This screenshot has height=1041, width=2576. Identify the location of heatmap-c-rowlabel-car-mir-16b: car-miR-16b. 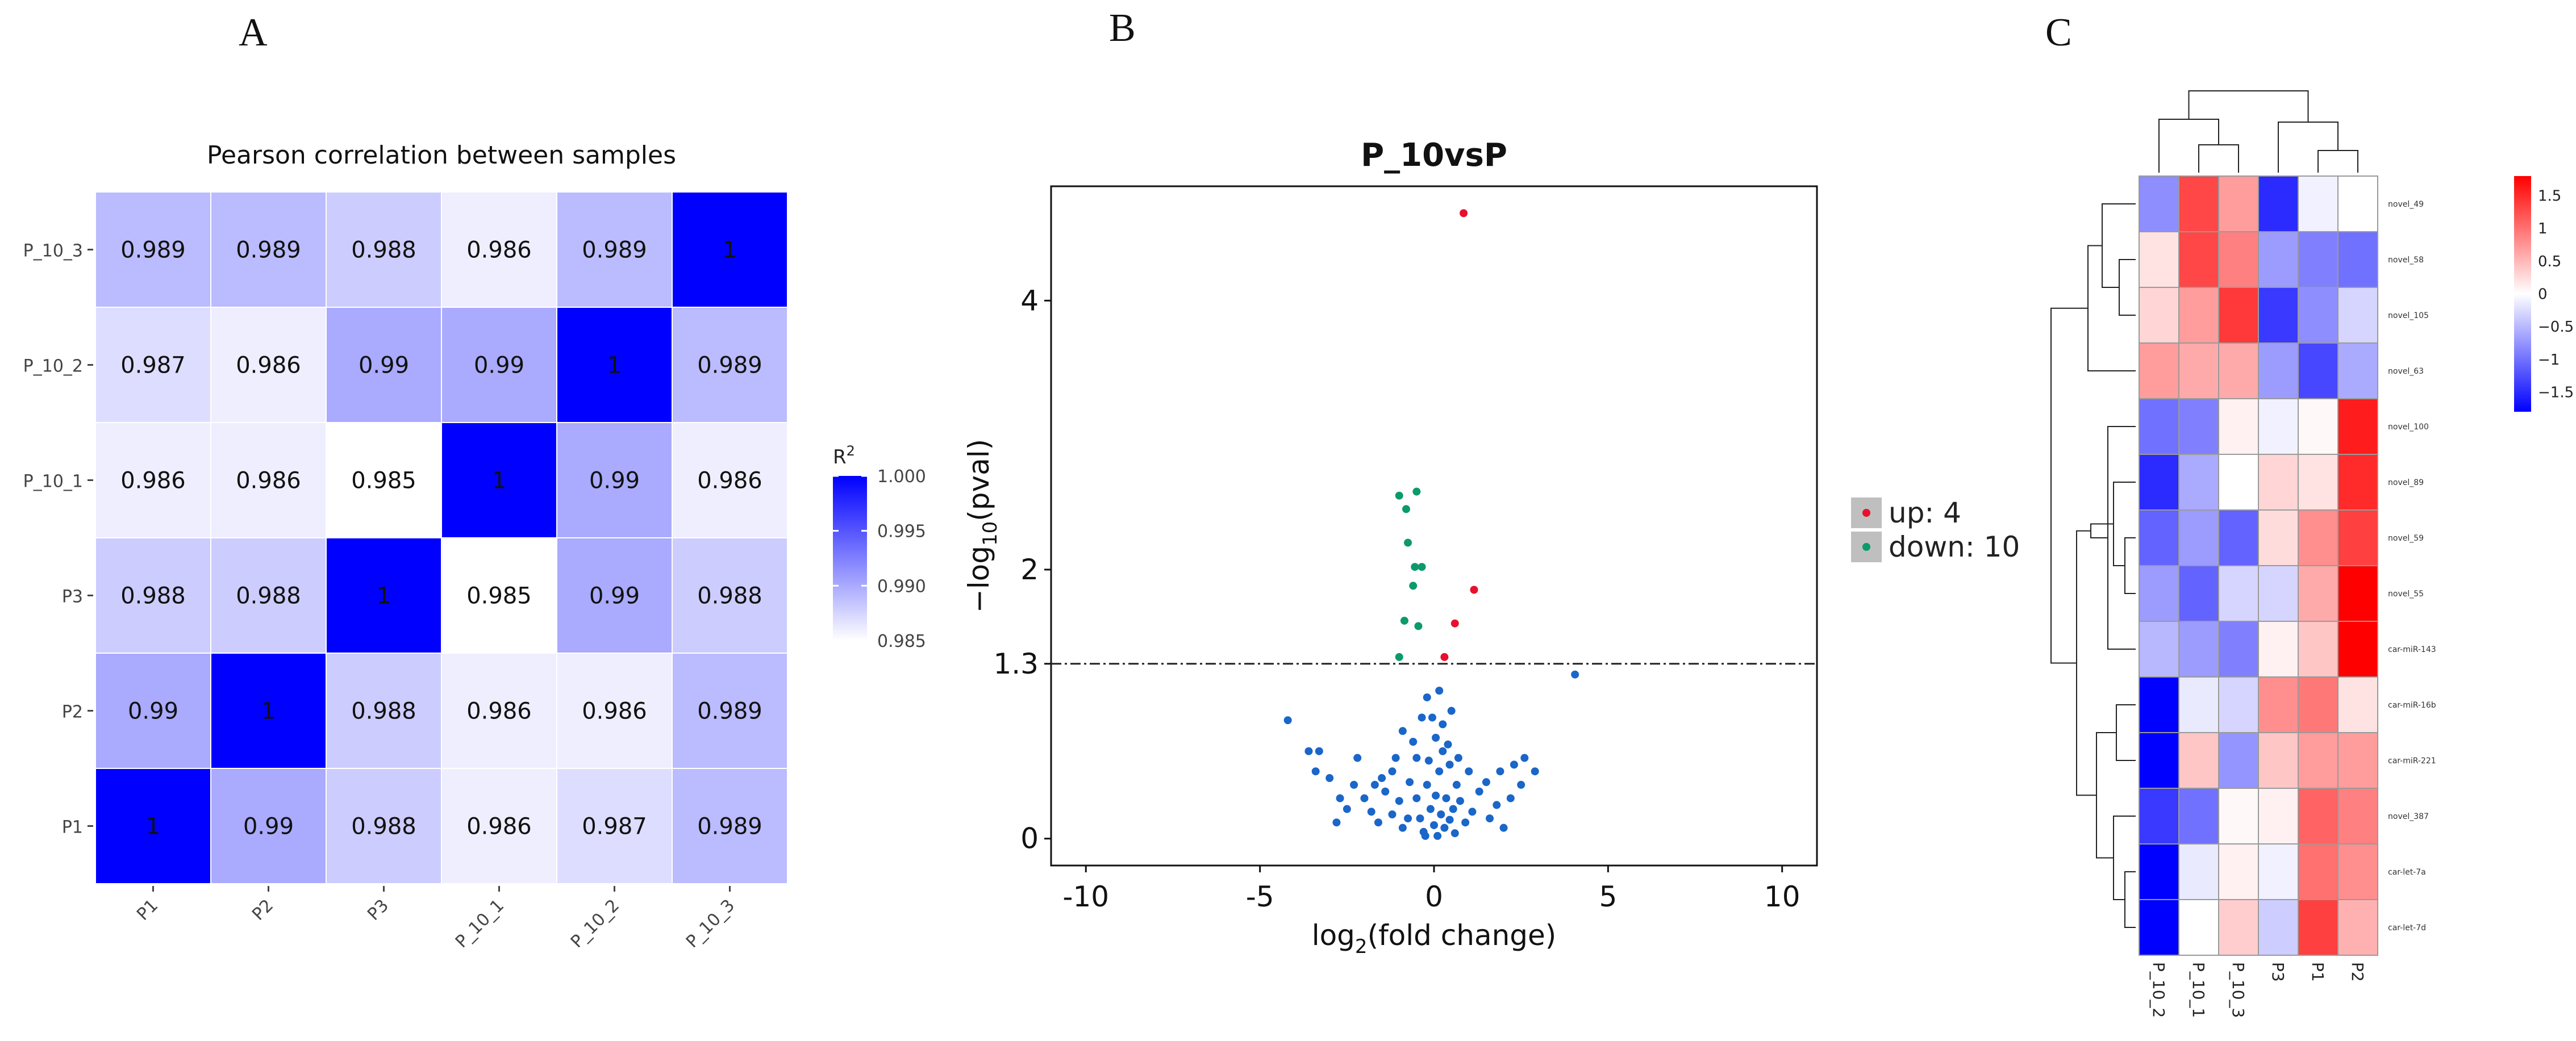
(2412, 705).